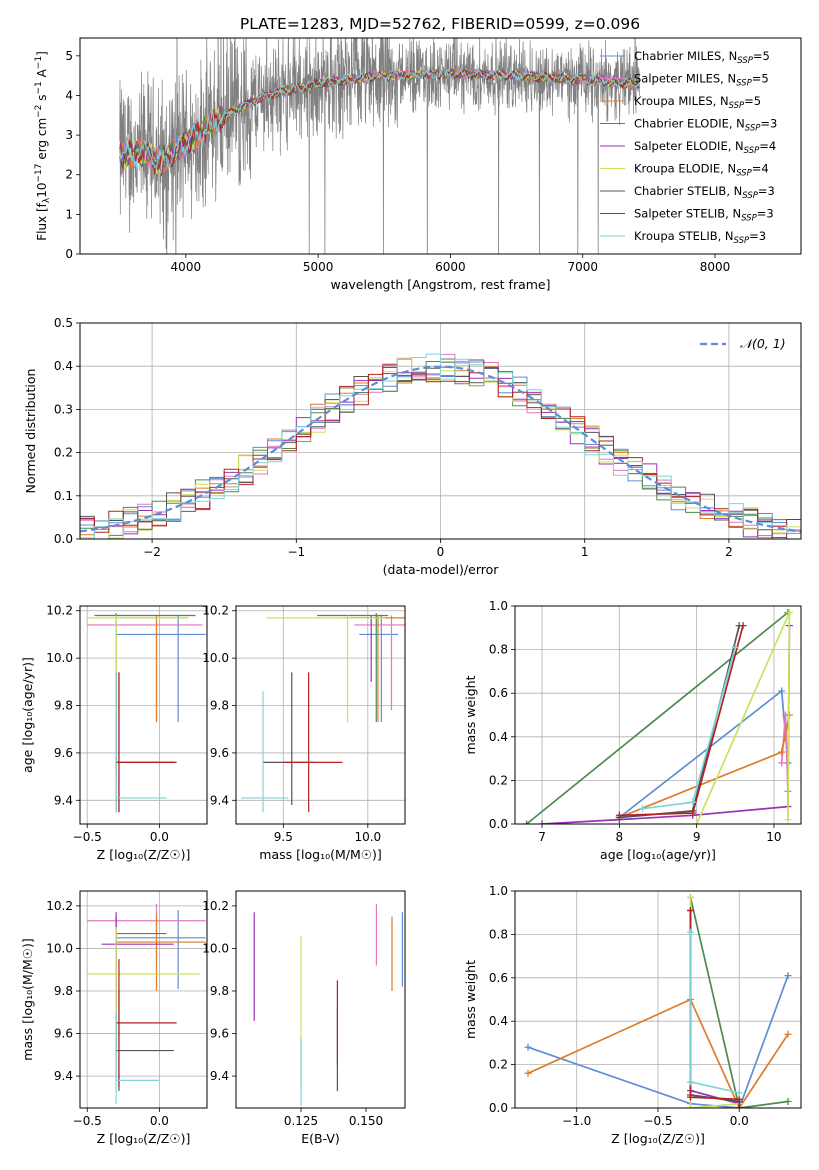 This screenshot has width=819, height=1170. What do you see at coordinates (704, 215) in the screenshot?
I see `legend-label: Salpeter STELIB, NSSP=3` at bounding box center [704, 215].